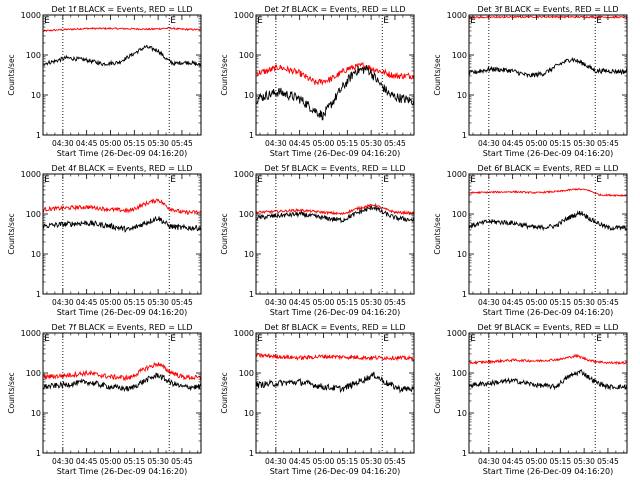 The height and width of the screenshot is (485, 640). Describe the element at coordinates (547, 9) in the screenshot. I see `panel-title: Det 3f BLACK = Events, RED = LLD` at that location.